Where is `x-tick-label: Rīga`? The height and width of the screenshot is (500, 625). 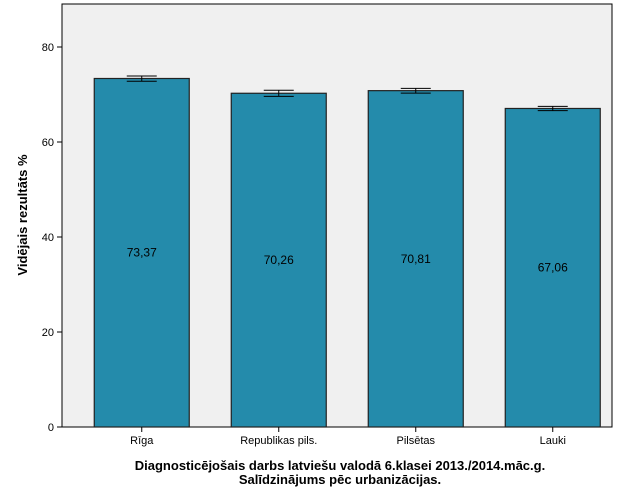 x-tick-label: Rīga is located at coordinates (142, 441).